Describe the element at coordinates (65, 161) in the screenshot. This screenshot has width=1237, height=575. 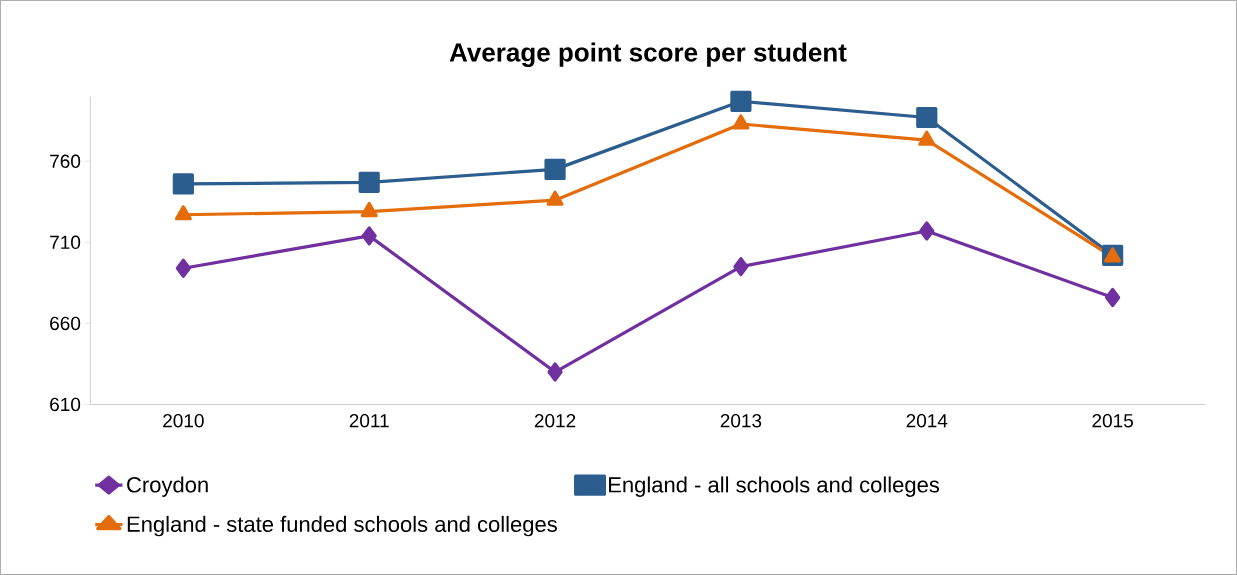
I see `y-tick-label: 760` at that location.